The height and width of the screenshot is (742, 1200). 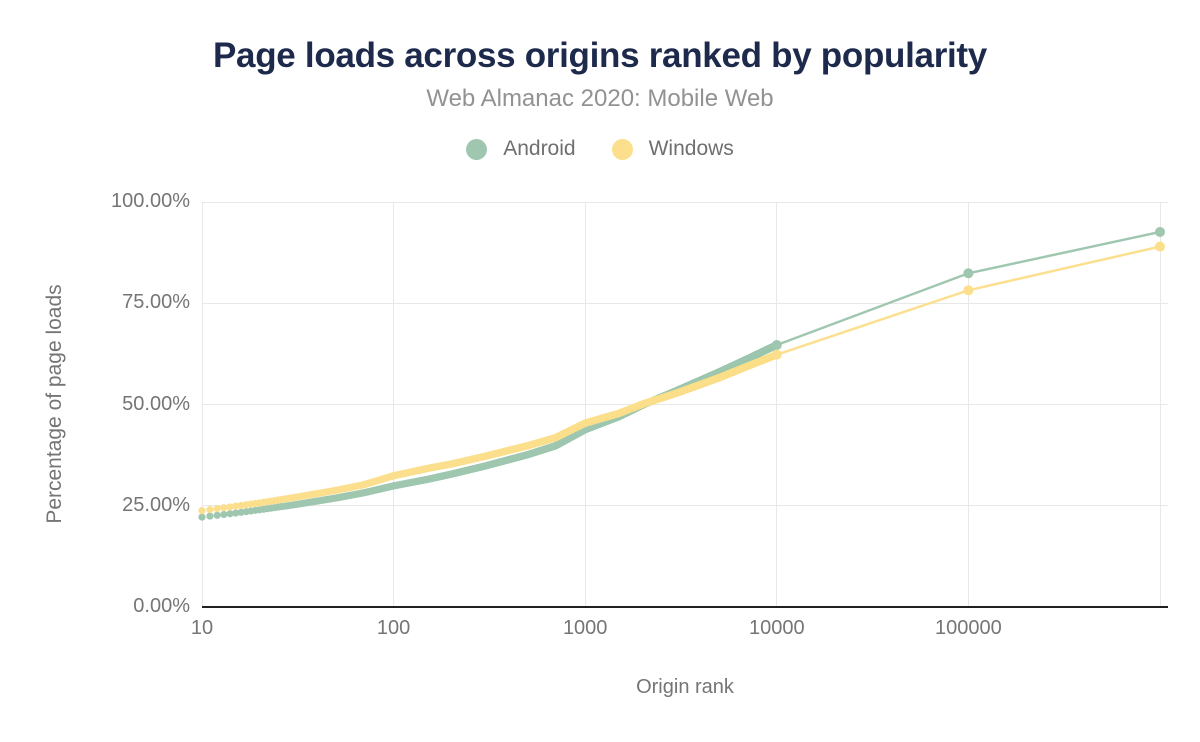 What do you see at coordinates (156, 302) in the screenshot?
I see `y-tick-label-75: 75.00%` at bounding box center [156, 302].